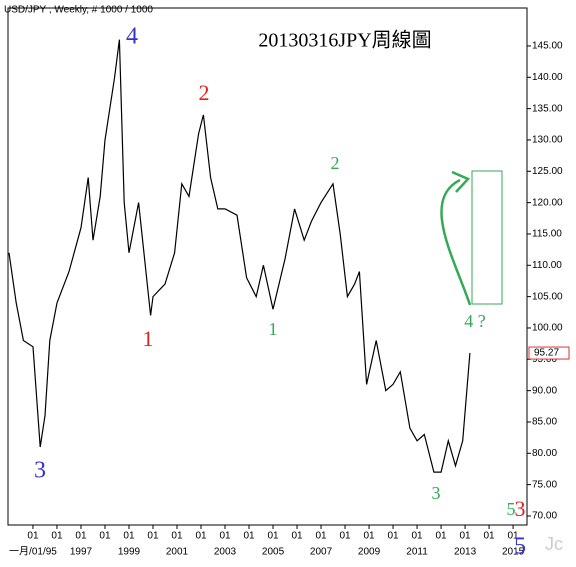  I want to click on wave-label: 4, so click(132, 37).